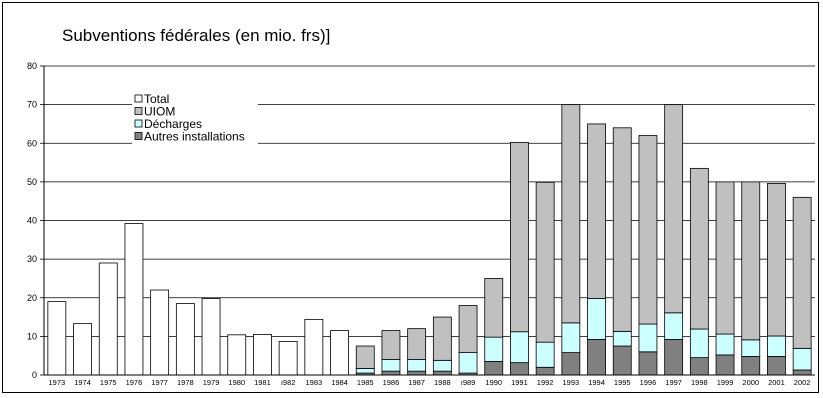  Describe the element at coordinates (699, 366) in the screenshot. I see `bar-autres-installations-1998` at that location.